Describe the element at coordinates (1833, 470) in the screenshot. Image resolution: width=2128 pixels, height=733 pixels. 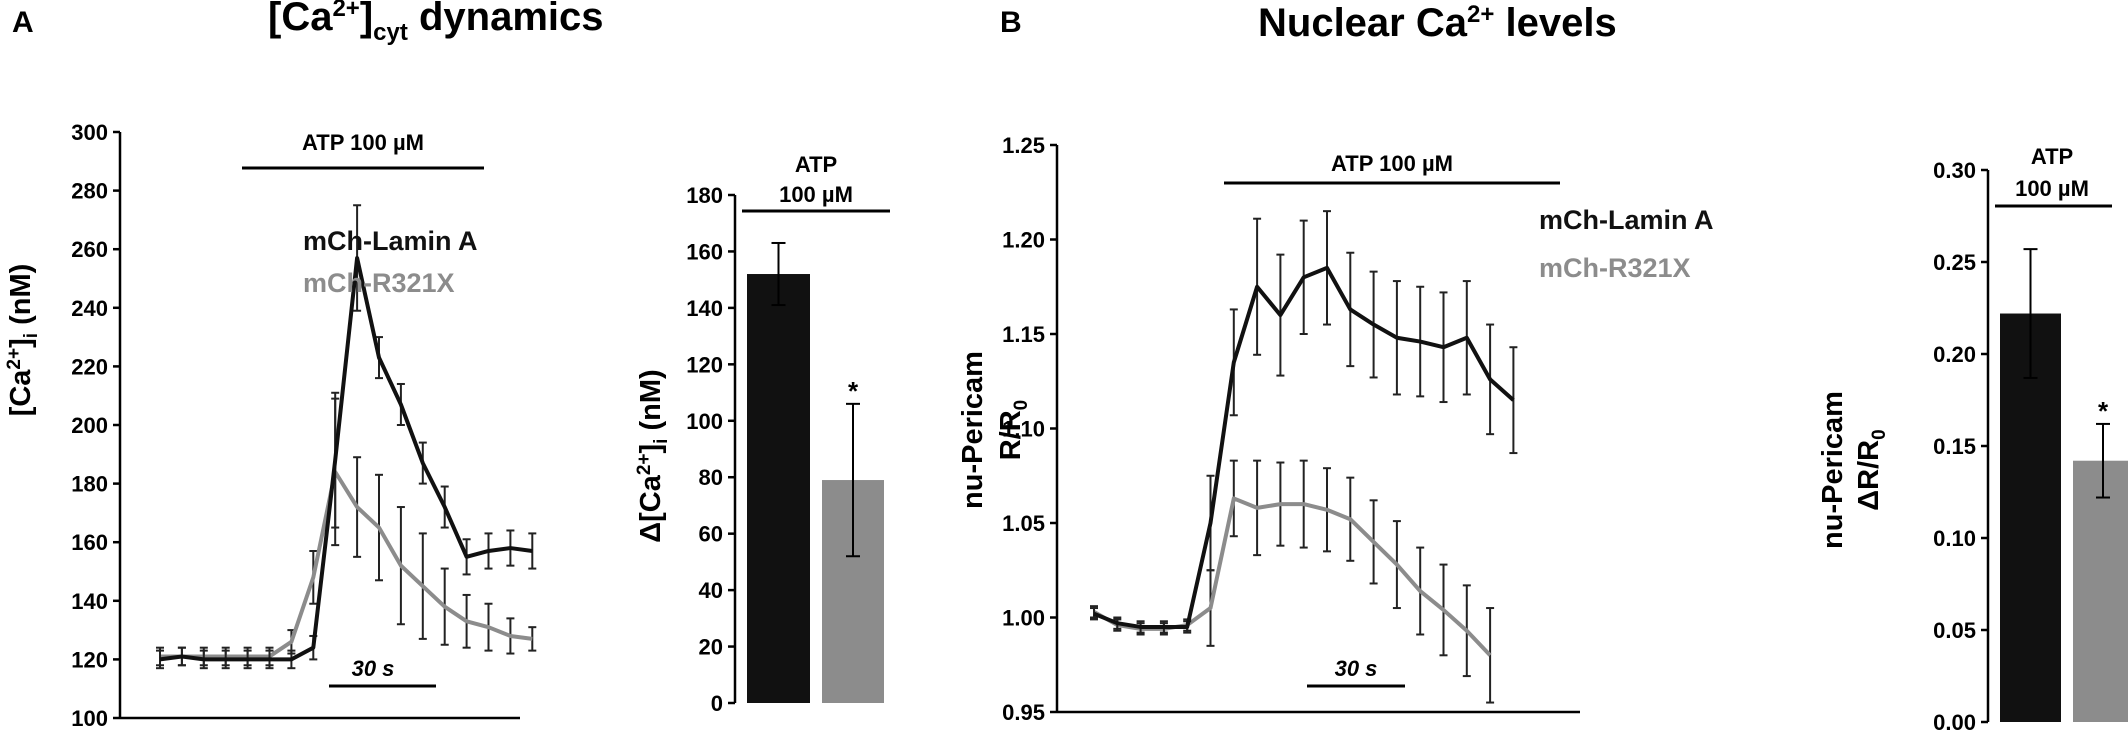
I see `chart-b-bar-ylabel-line1: nu-Pericam` at that location.